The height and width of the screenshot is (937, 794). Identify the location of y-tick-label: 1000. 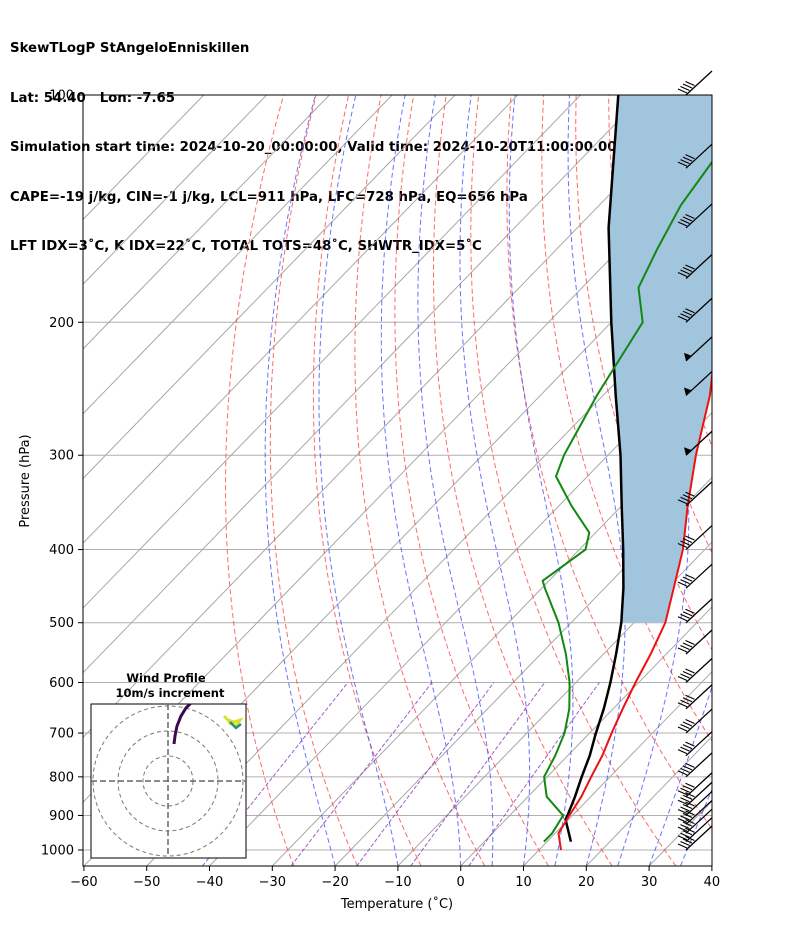
(57, 851).